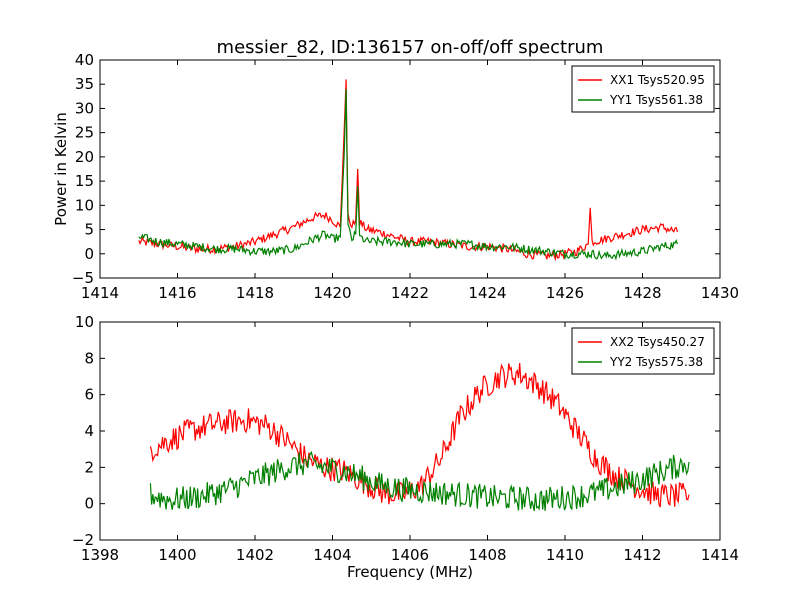  Describe the element at coordinates (656, 362) in the screenshot. I see `legend-entry: YY2 Tsys575.38` at that location.